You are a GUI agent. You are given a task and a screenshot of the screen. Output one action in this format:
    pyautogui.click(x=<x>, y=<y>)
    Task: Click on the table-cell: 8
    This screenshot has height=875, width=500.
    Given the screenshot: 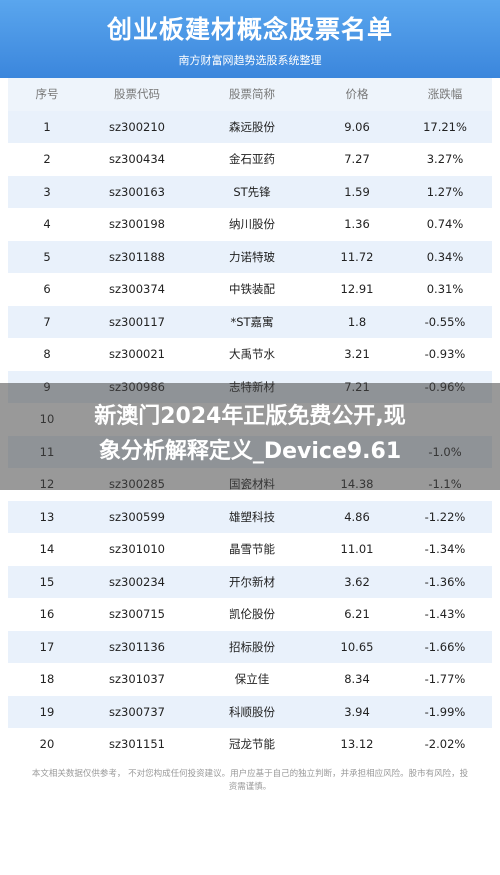 What is the action you would take?
    pyautogui.click(x=47, y=354)
    